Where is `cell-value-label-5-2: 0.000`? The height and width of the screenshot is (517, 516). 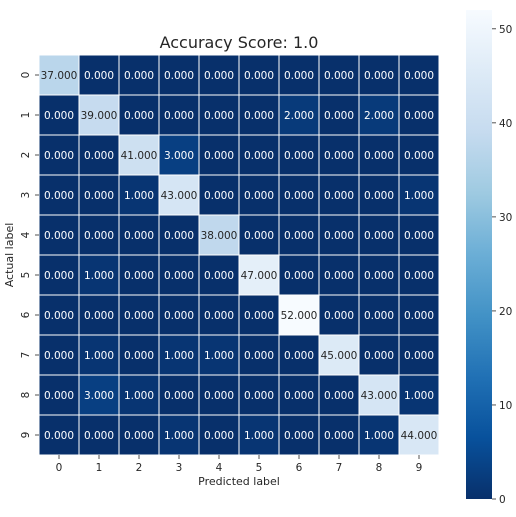 cell-value-label-5-2: 0.000 is located at coordinates (139, 276).